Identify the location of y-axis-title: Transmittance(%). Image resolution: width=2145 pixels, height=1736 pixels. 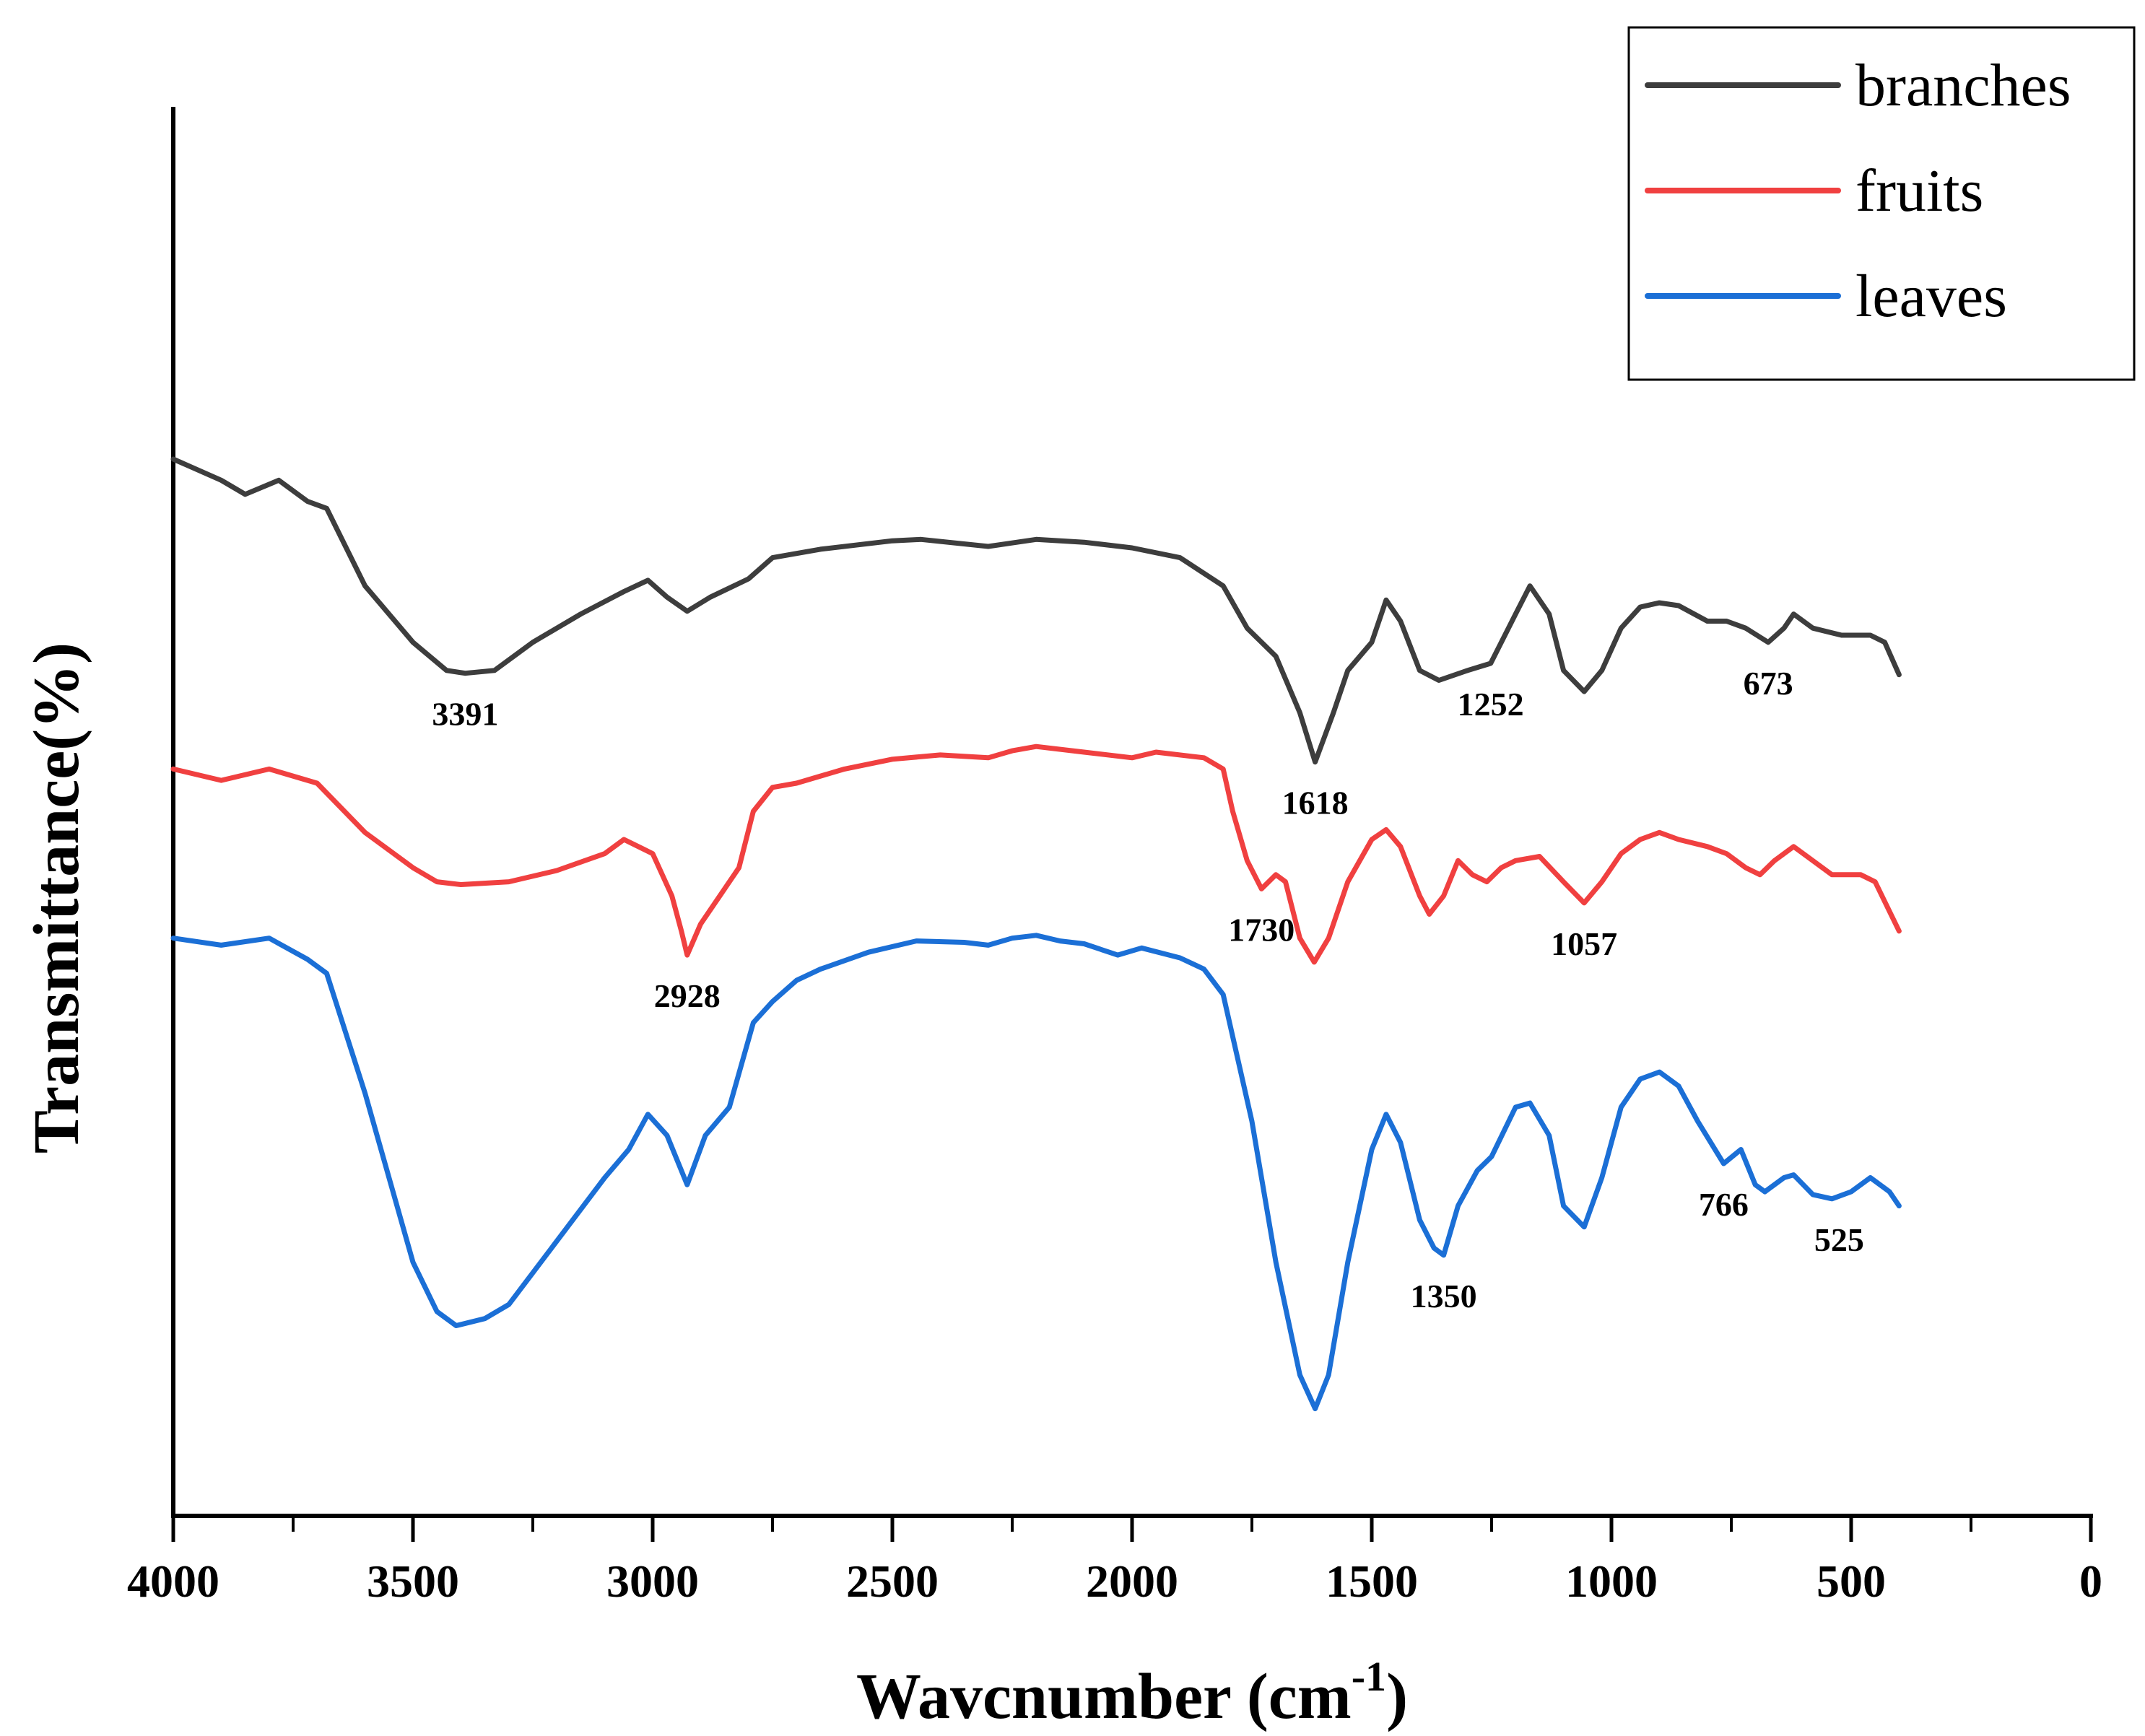
(57, 898).